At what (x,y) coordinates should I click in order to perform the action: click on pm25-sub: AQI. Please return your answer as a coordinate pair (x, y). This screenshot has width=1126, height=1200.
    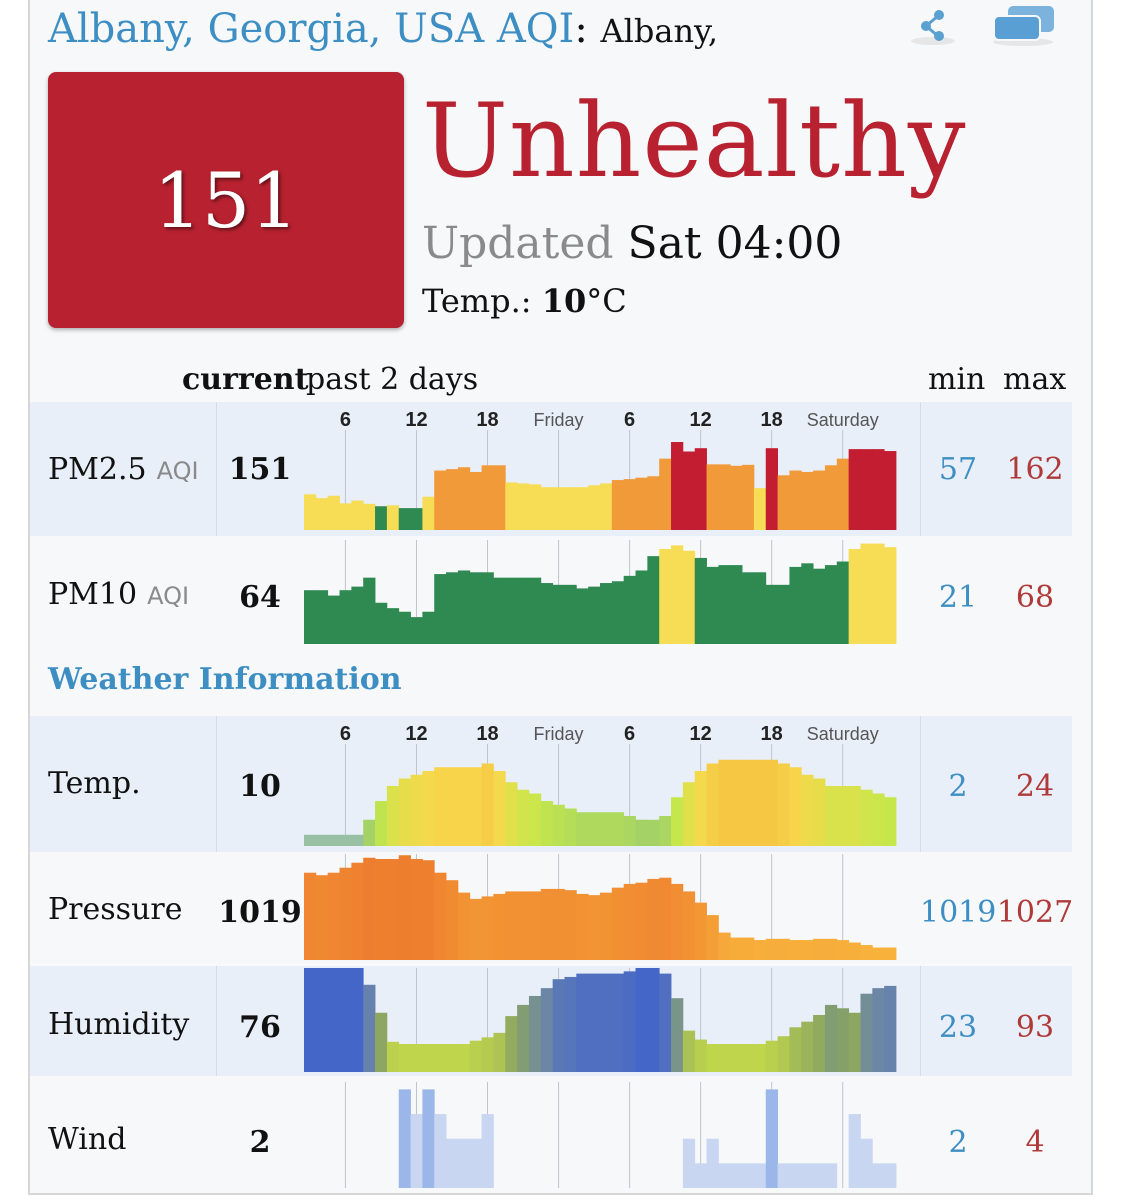
    Looking at the image, I should click on (177, 471).